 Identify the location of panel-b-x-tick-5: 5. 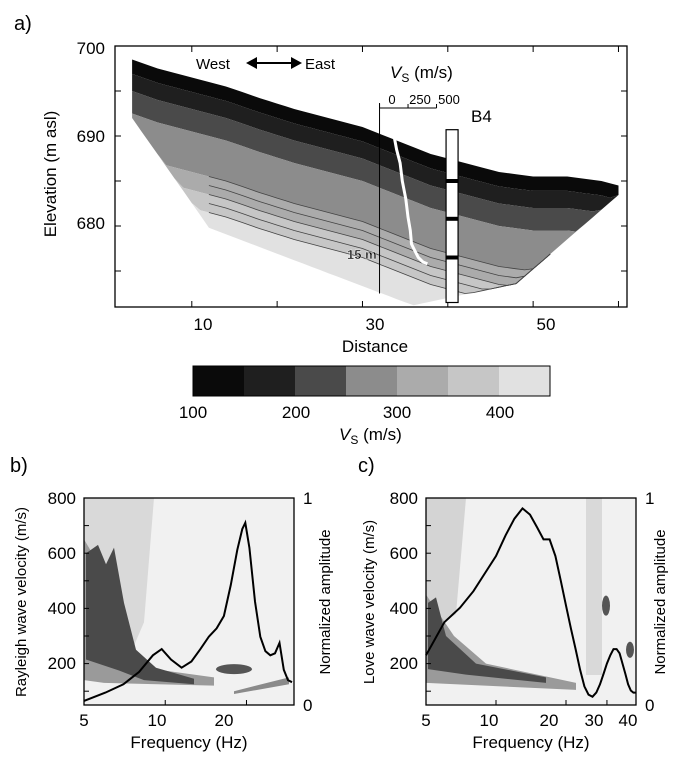
(83, 720).